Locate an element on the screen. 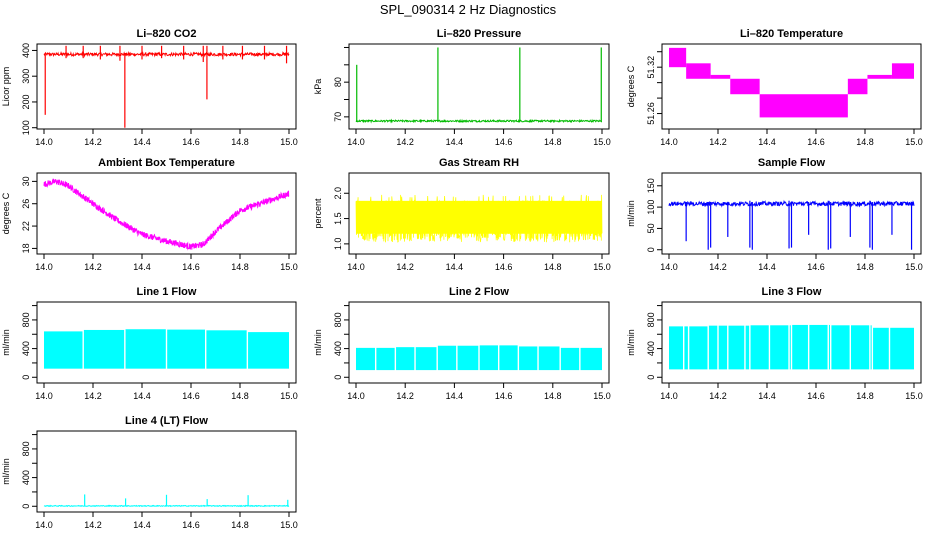  series-co2 is located at coordinates (166, 86).